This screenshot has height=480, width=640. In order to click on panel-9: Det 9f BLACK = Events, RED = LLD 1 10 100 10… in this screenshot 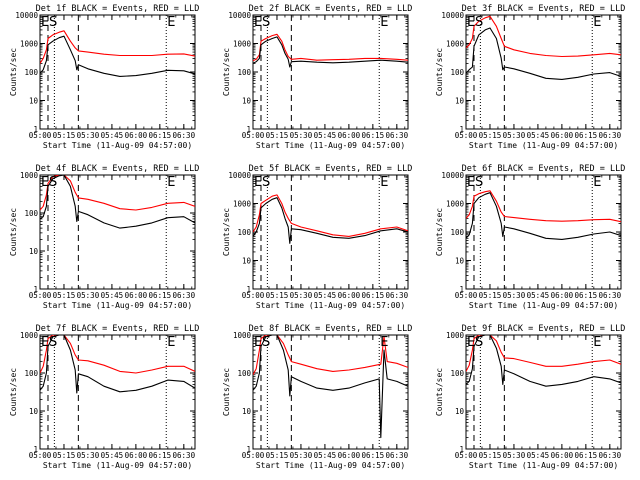, I will do `click(530, 397)`.